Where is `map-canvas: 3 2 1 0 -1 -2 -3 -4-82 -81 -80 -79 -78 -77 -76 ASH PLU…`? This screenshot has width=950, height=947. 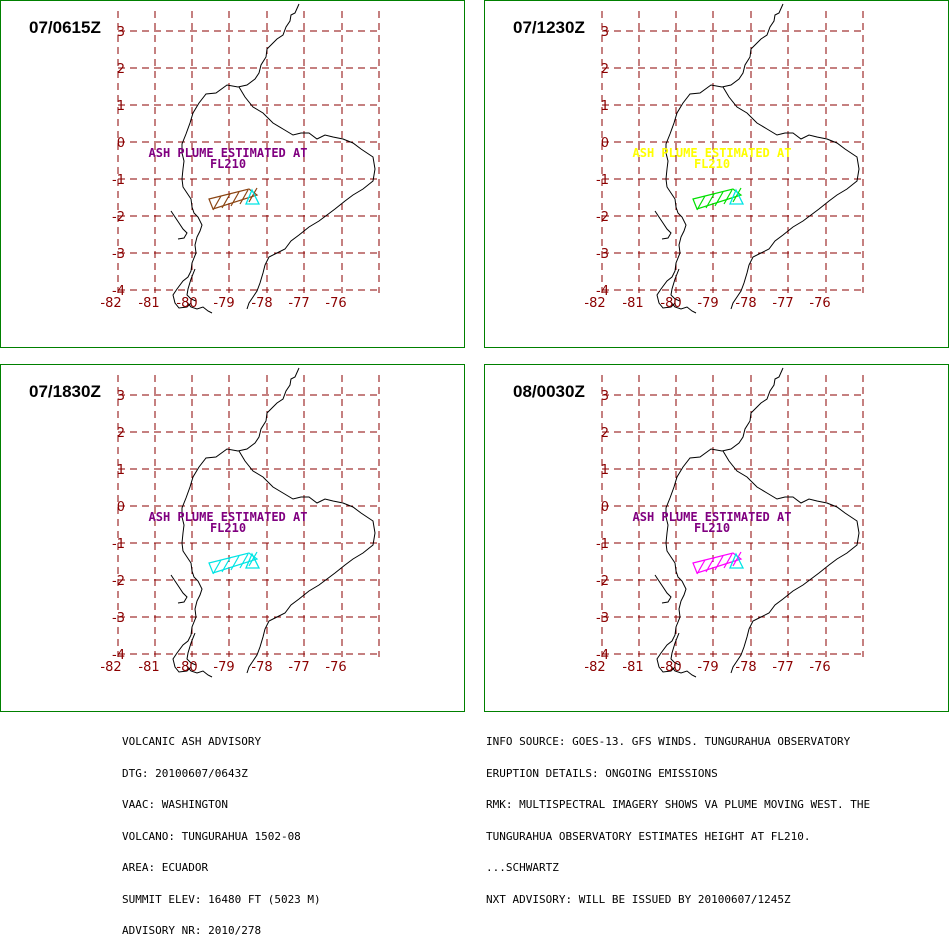 map-canvas: 3 2 1 0 -1 -2 -3 -4-82 -81 -80 -79 -78 -77 -76 ASH PLU… is located at coordinates (240, 158).